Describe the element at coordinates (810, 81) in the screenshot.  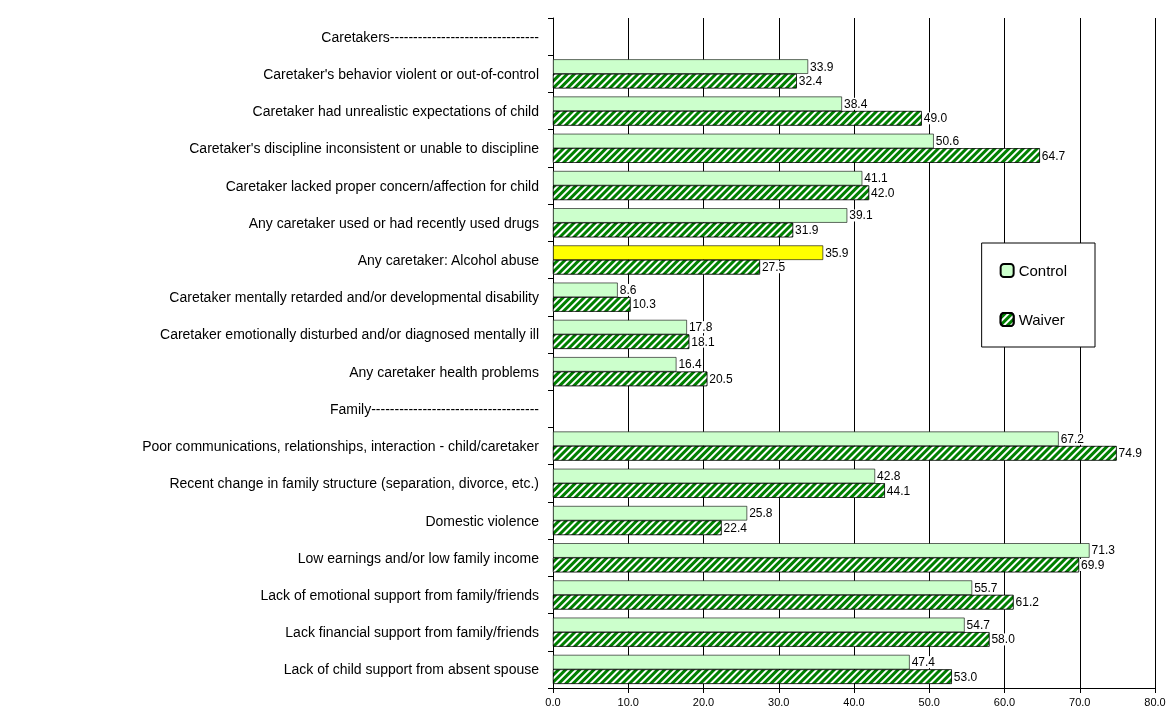
I see `data-label: 32.4` at that location.